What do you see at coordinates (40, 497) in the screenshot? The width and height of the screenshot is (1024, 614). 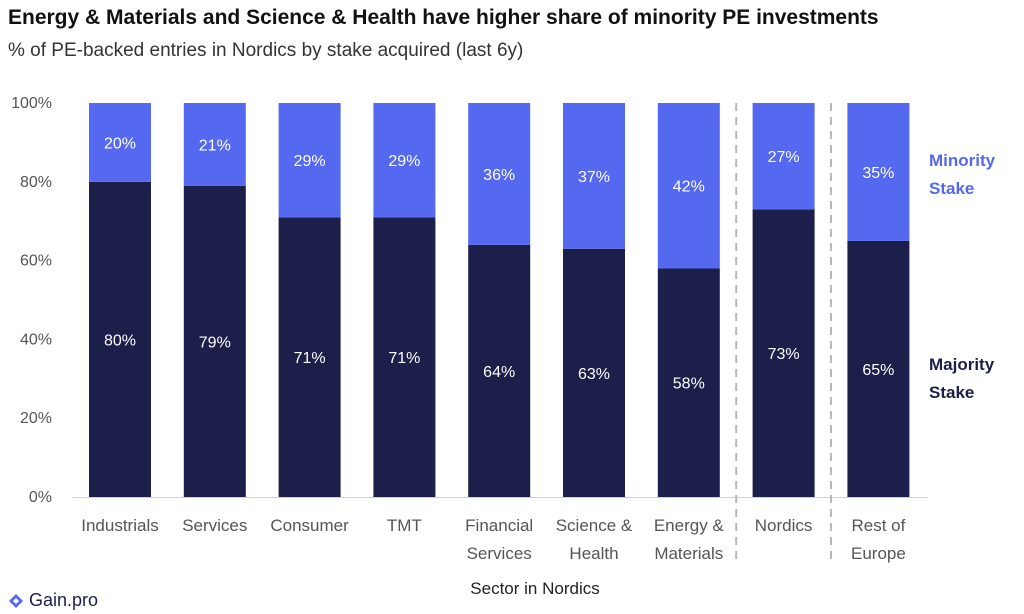 I see `y-tick-label: 0%` at bounding box center [40, 497].